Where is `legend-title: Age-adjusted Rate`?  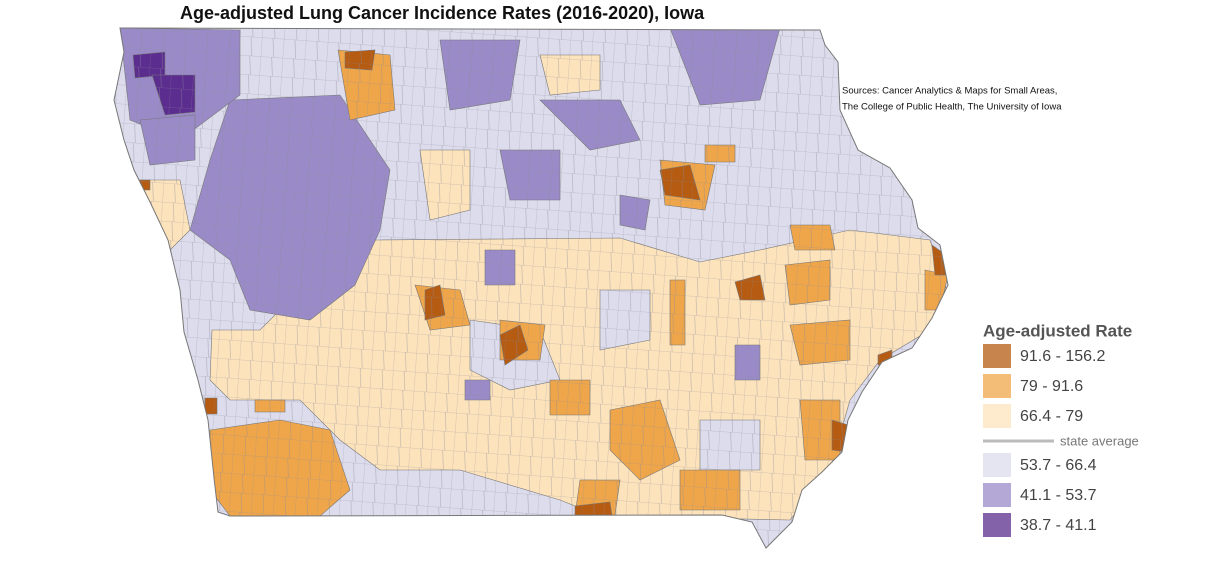 legend-title: Age-adjusted Rate is located at coordinates (1057, 330).